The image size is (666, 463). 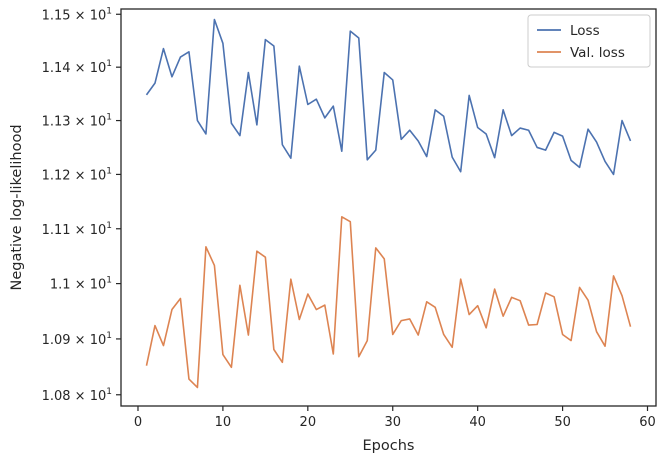 I want to click on legend-box, so click(x=589, y=41).